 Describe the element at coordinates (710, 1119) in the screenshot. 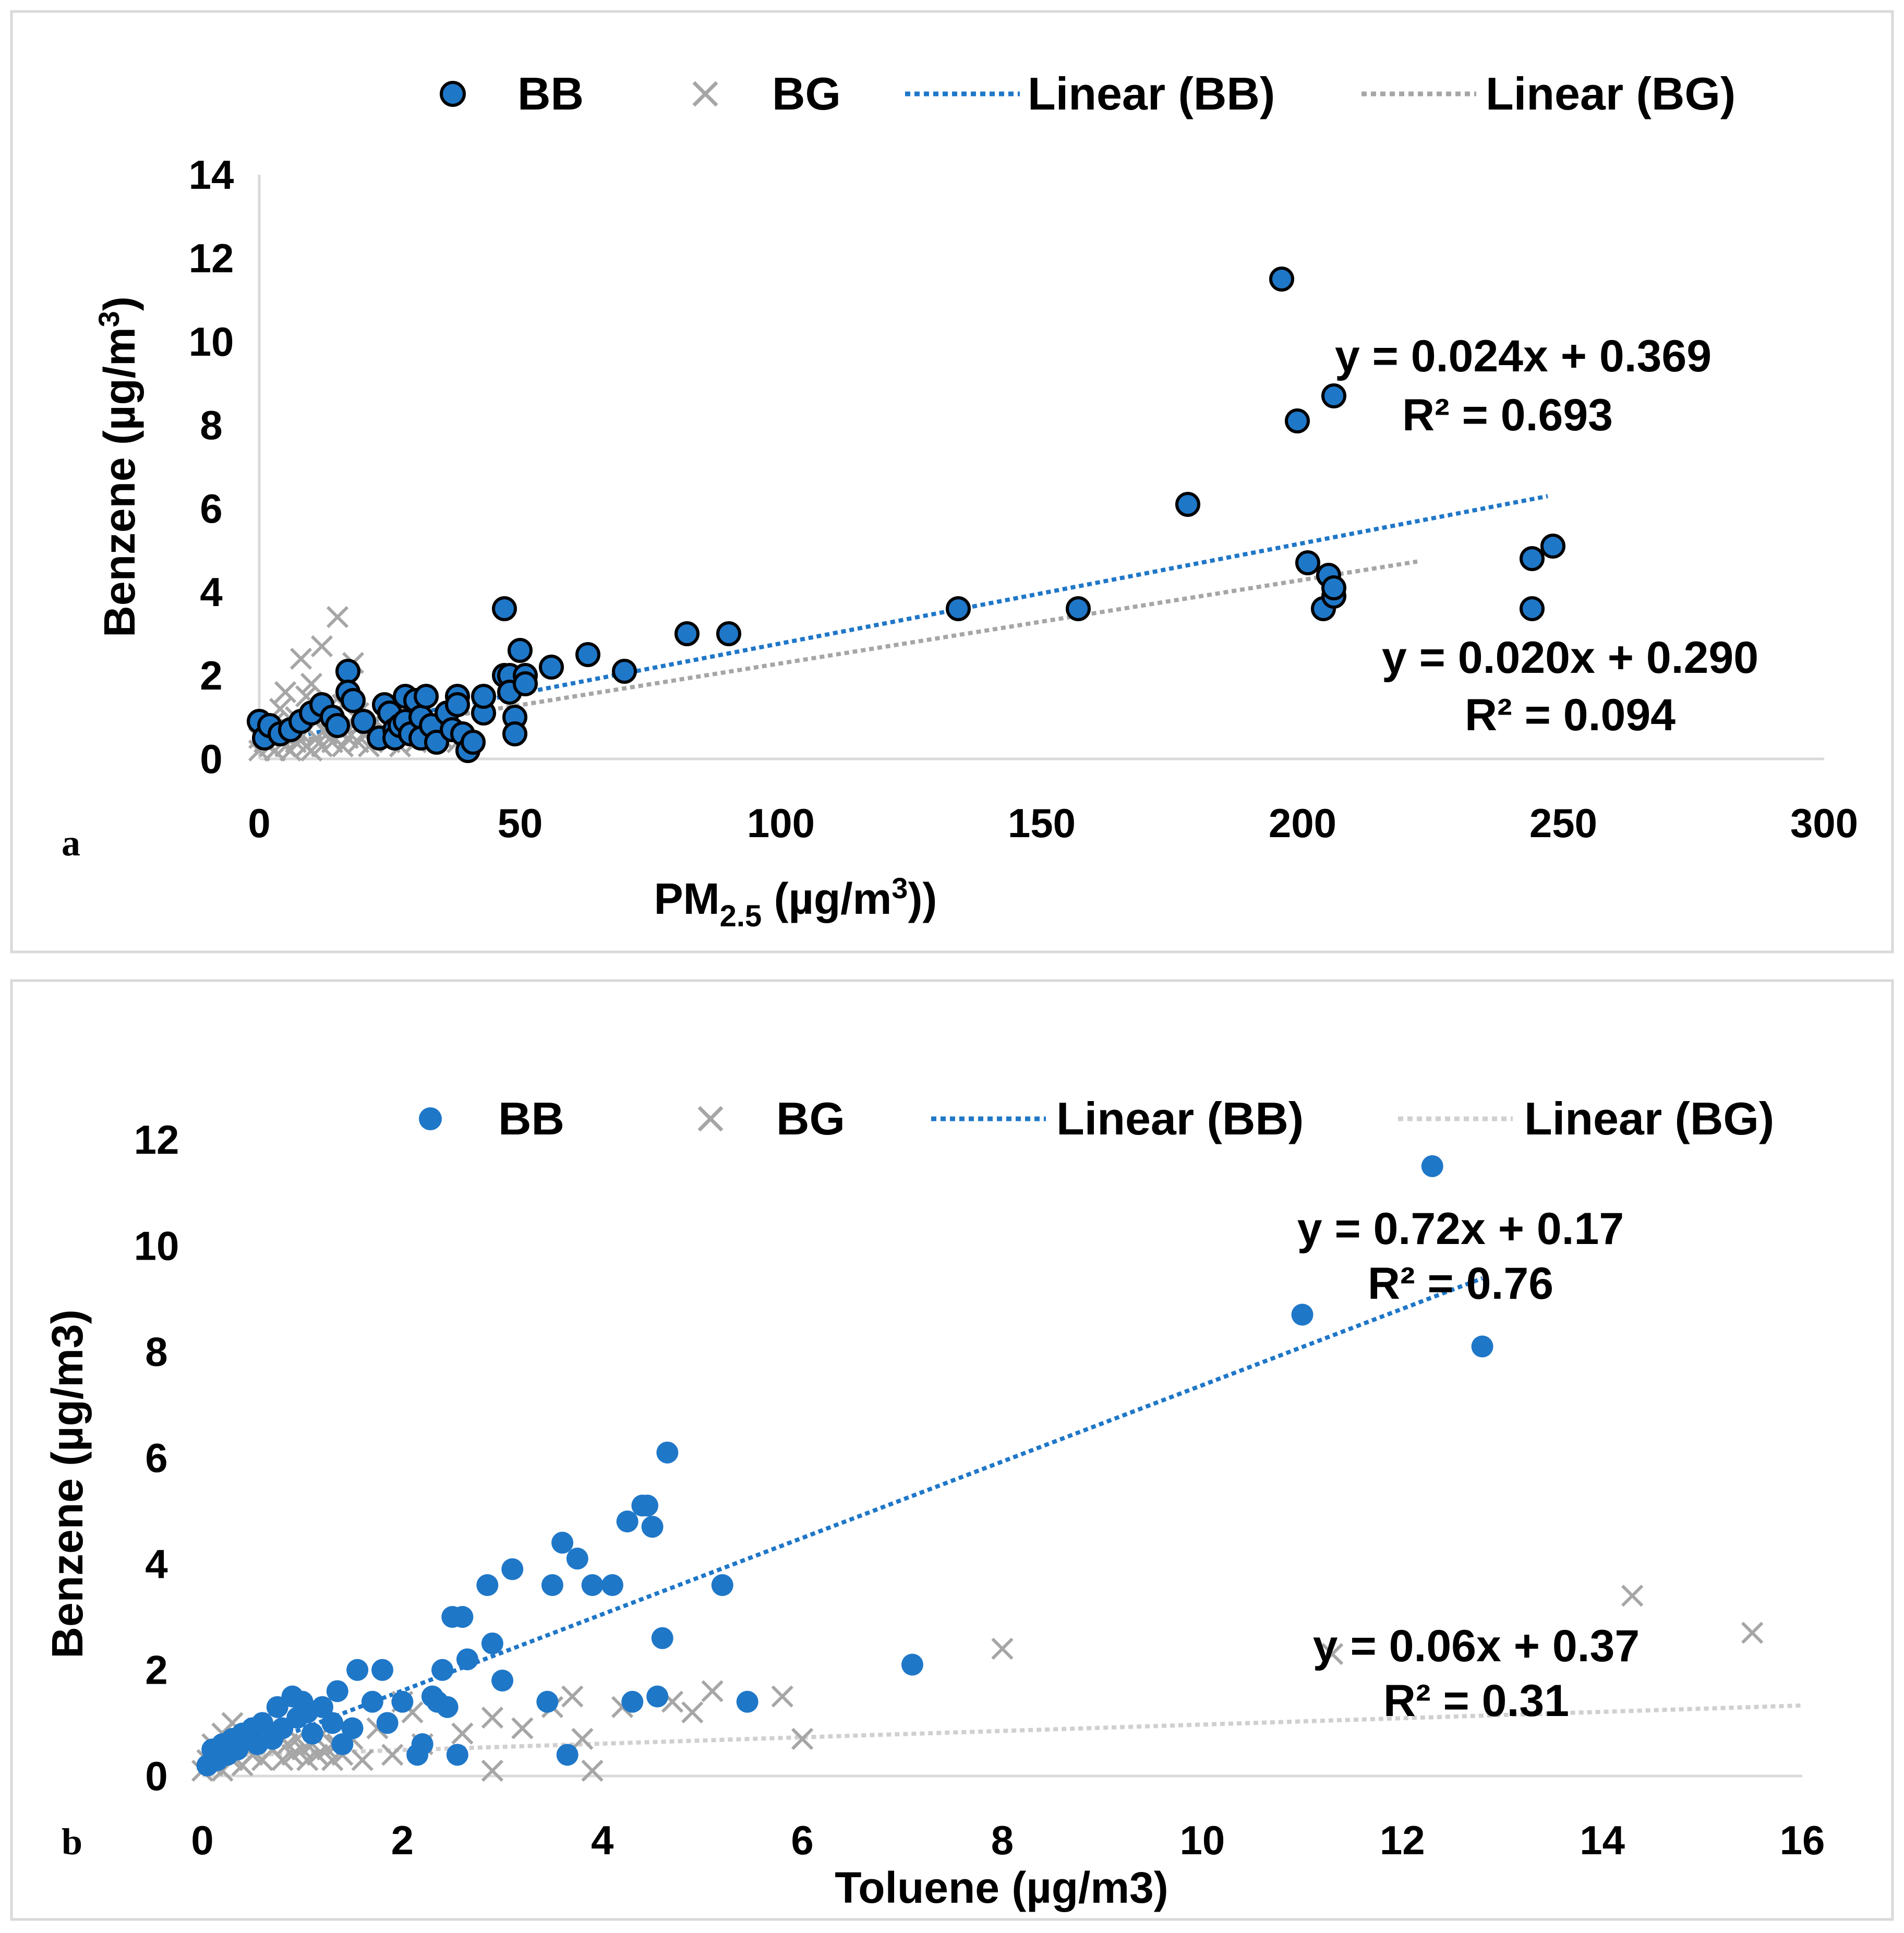

I see `panel-b-legend-bg-marker` at that location.